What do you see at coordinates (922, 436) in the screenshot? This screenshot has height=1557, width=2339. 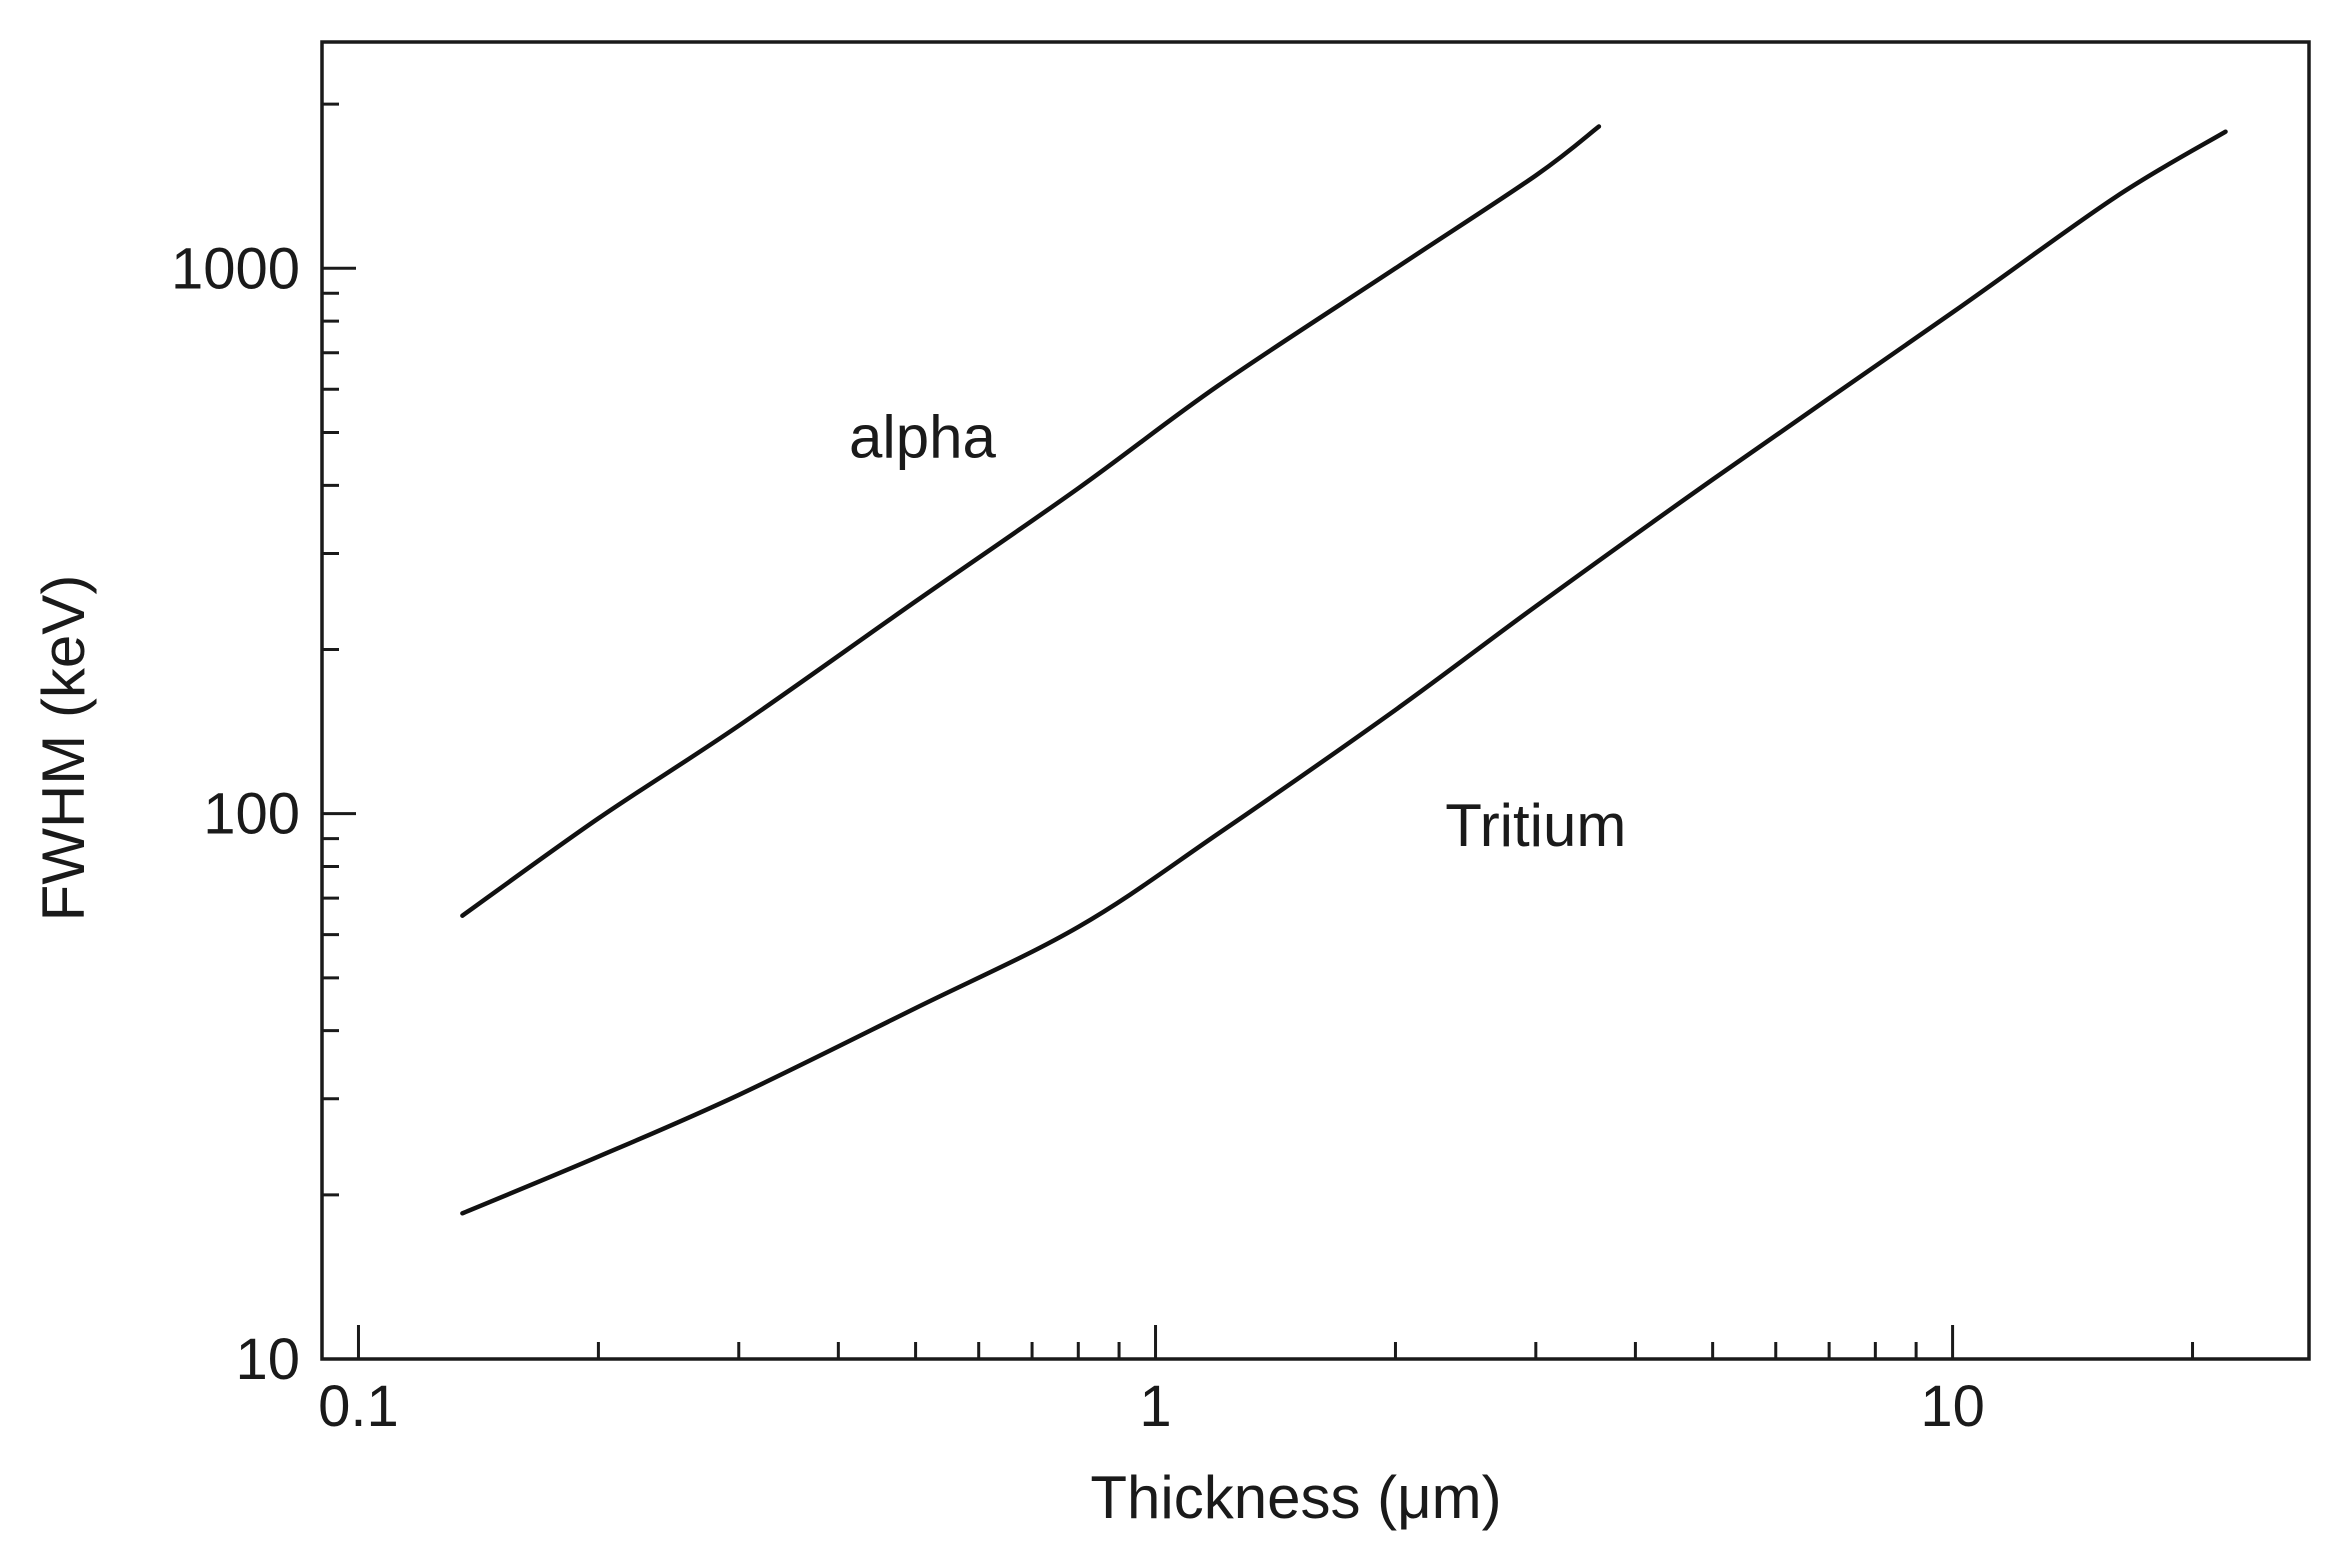 I see `series-label-alpha: alpha` at bounding box center [922, 436].